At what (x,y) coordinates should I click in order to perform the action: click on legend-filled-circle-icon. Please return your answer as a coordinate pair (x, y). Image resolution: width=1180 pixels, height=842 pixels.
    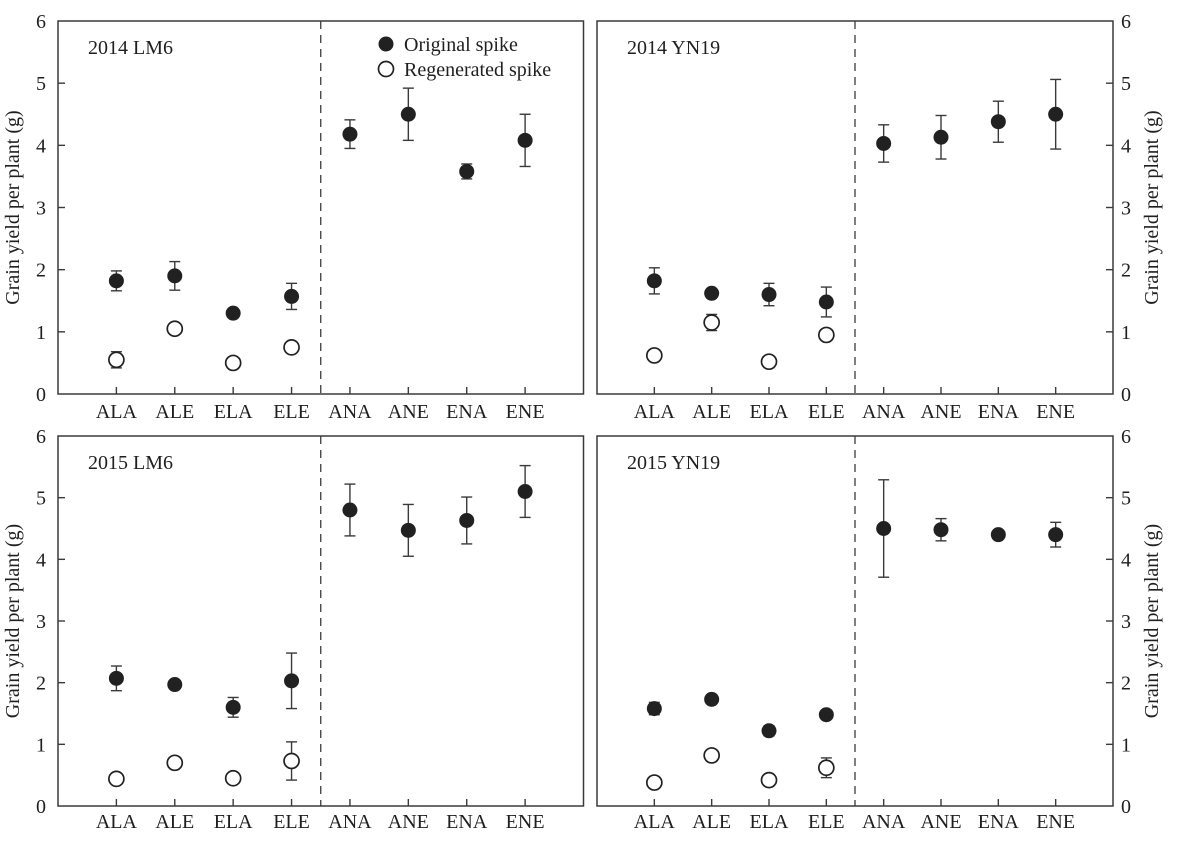
    Looking at the image, I should click on (386, 44).